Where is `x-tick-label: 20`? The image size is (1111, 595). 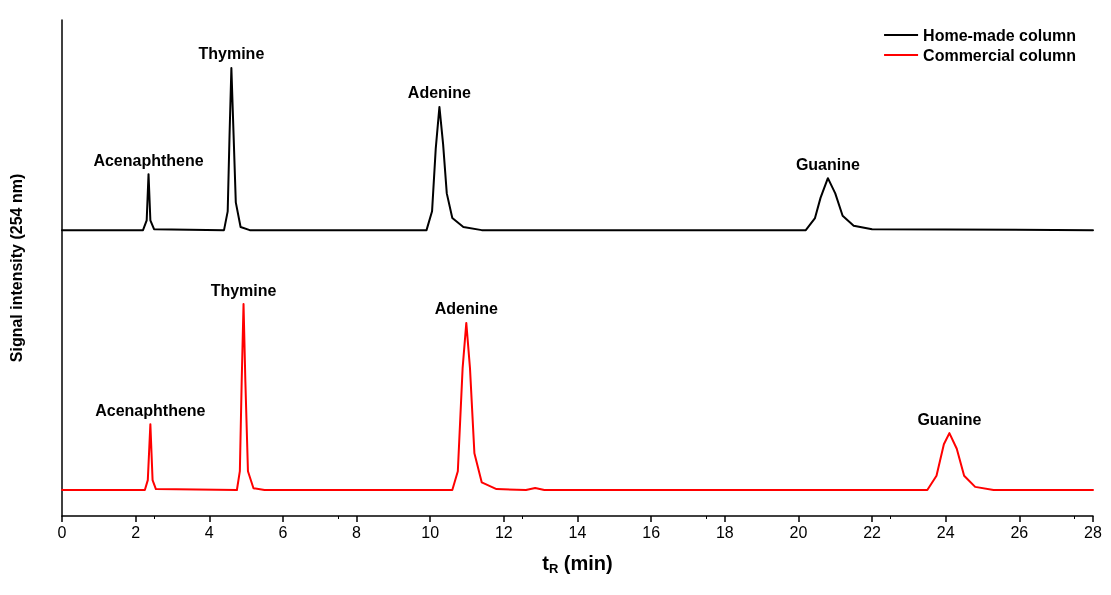 x-tick-label: 20 is located at coordinates (798, 532).